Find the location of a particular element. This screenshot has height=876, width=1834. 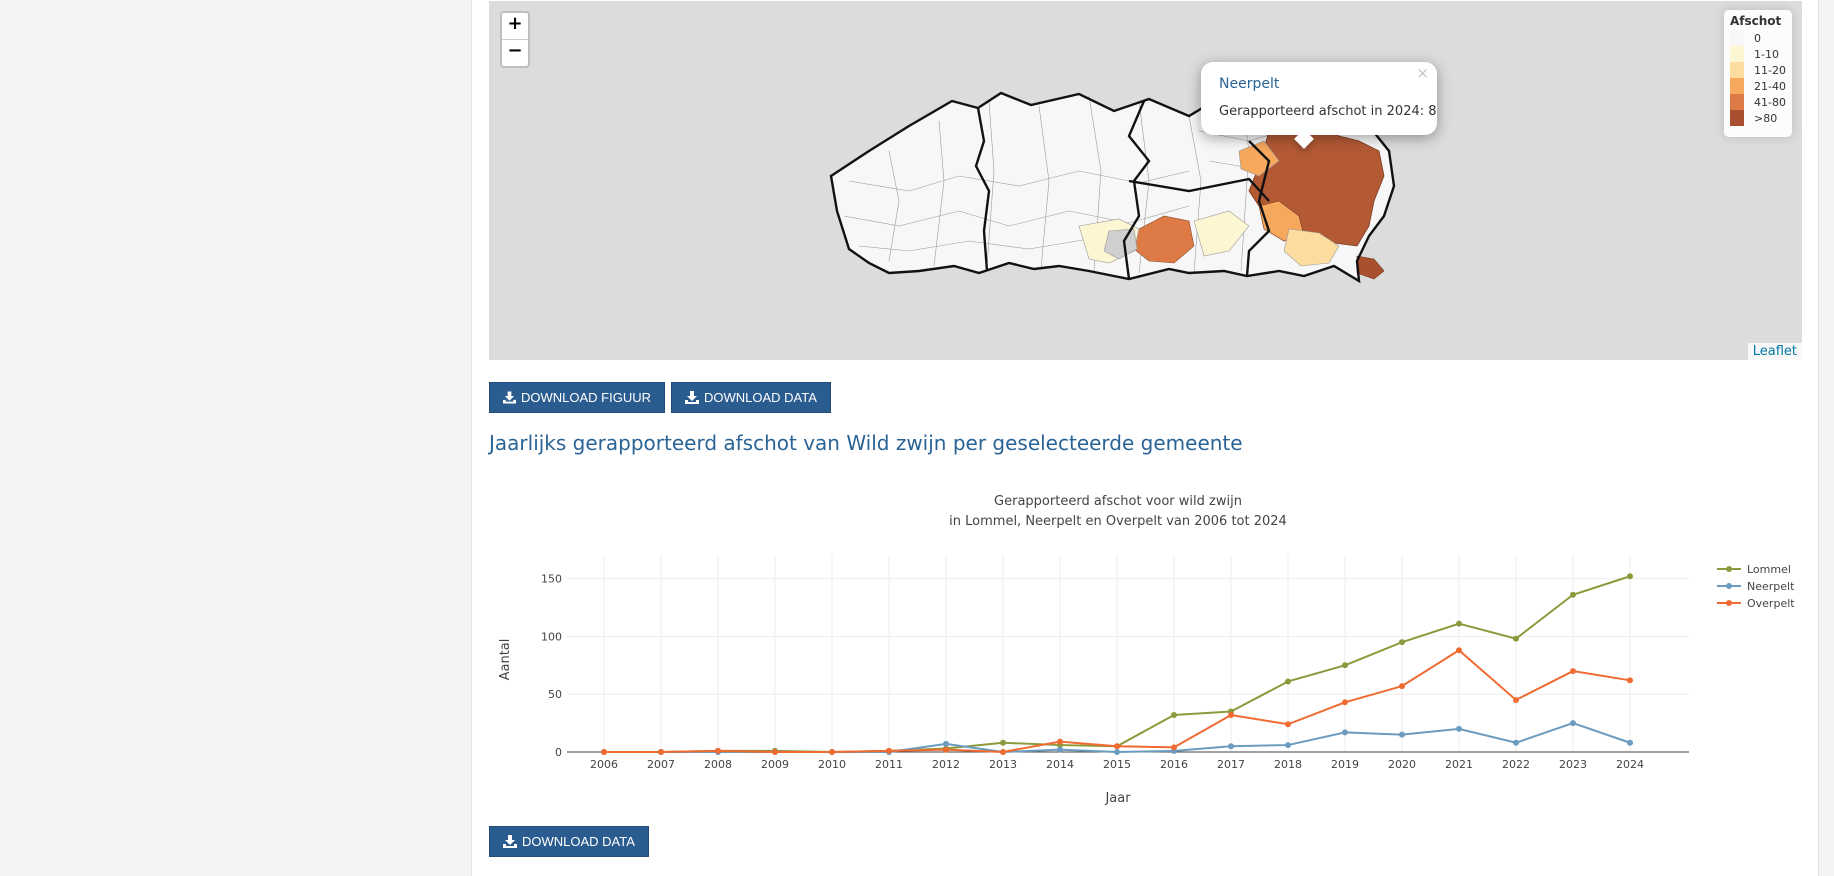

y-axis-label: Aantal is located at coordinates (505, 660).